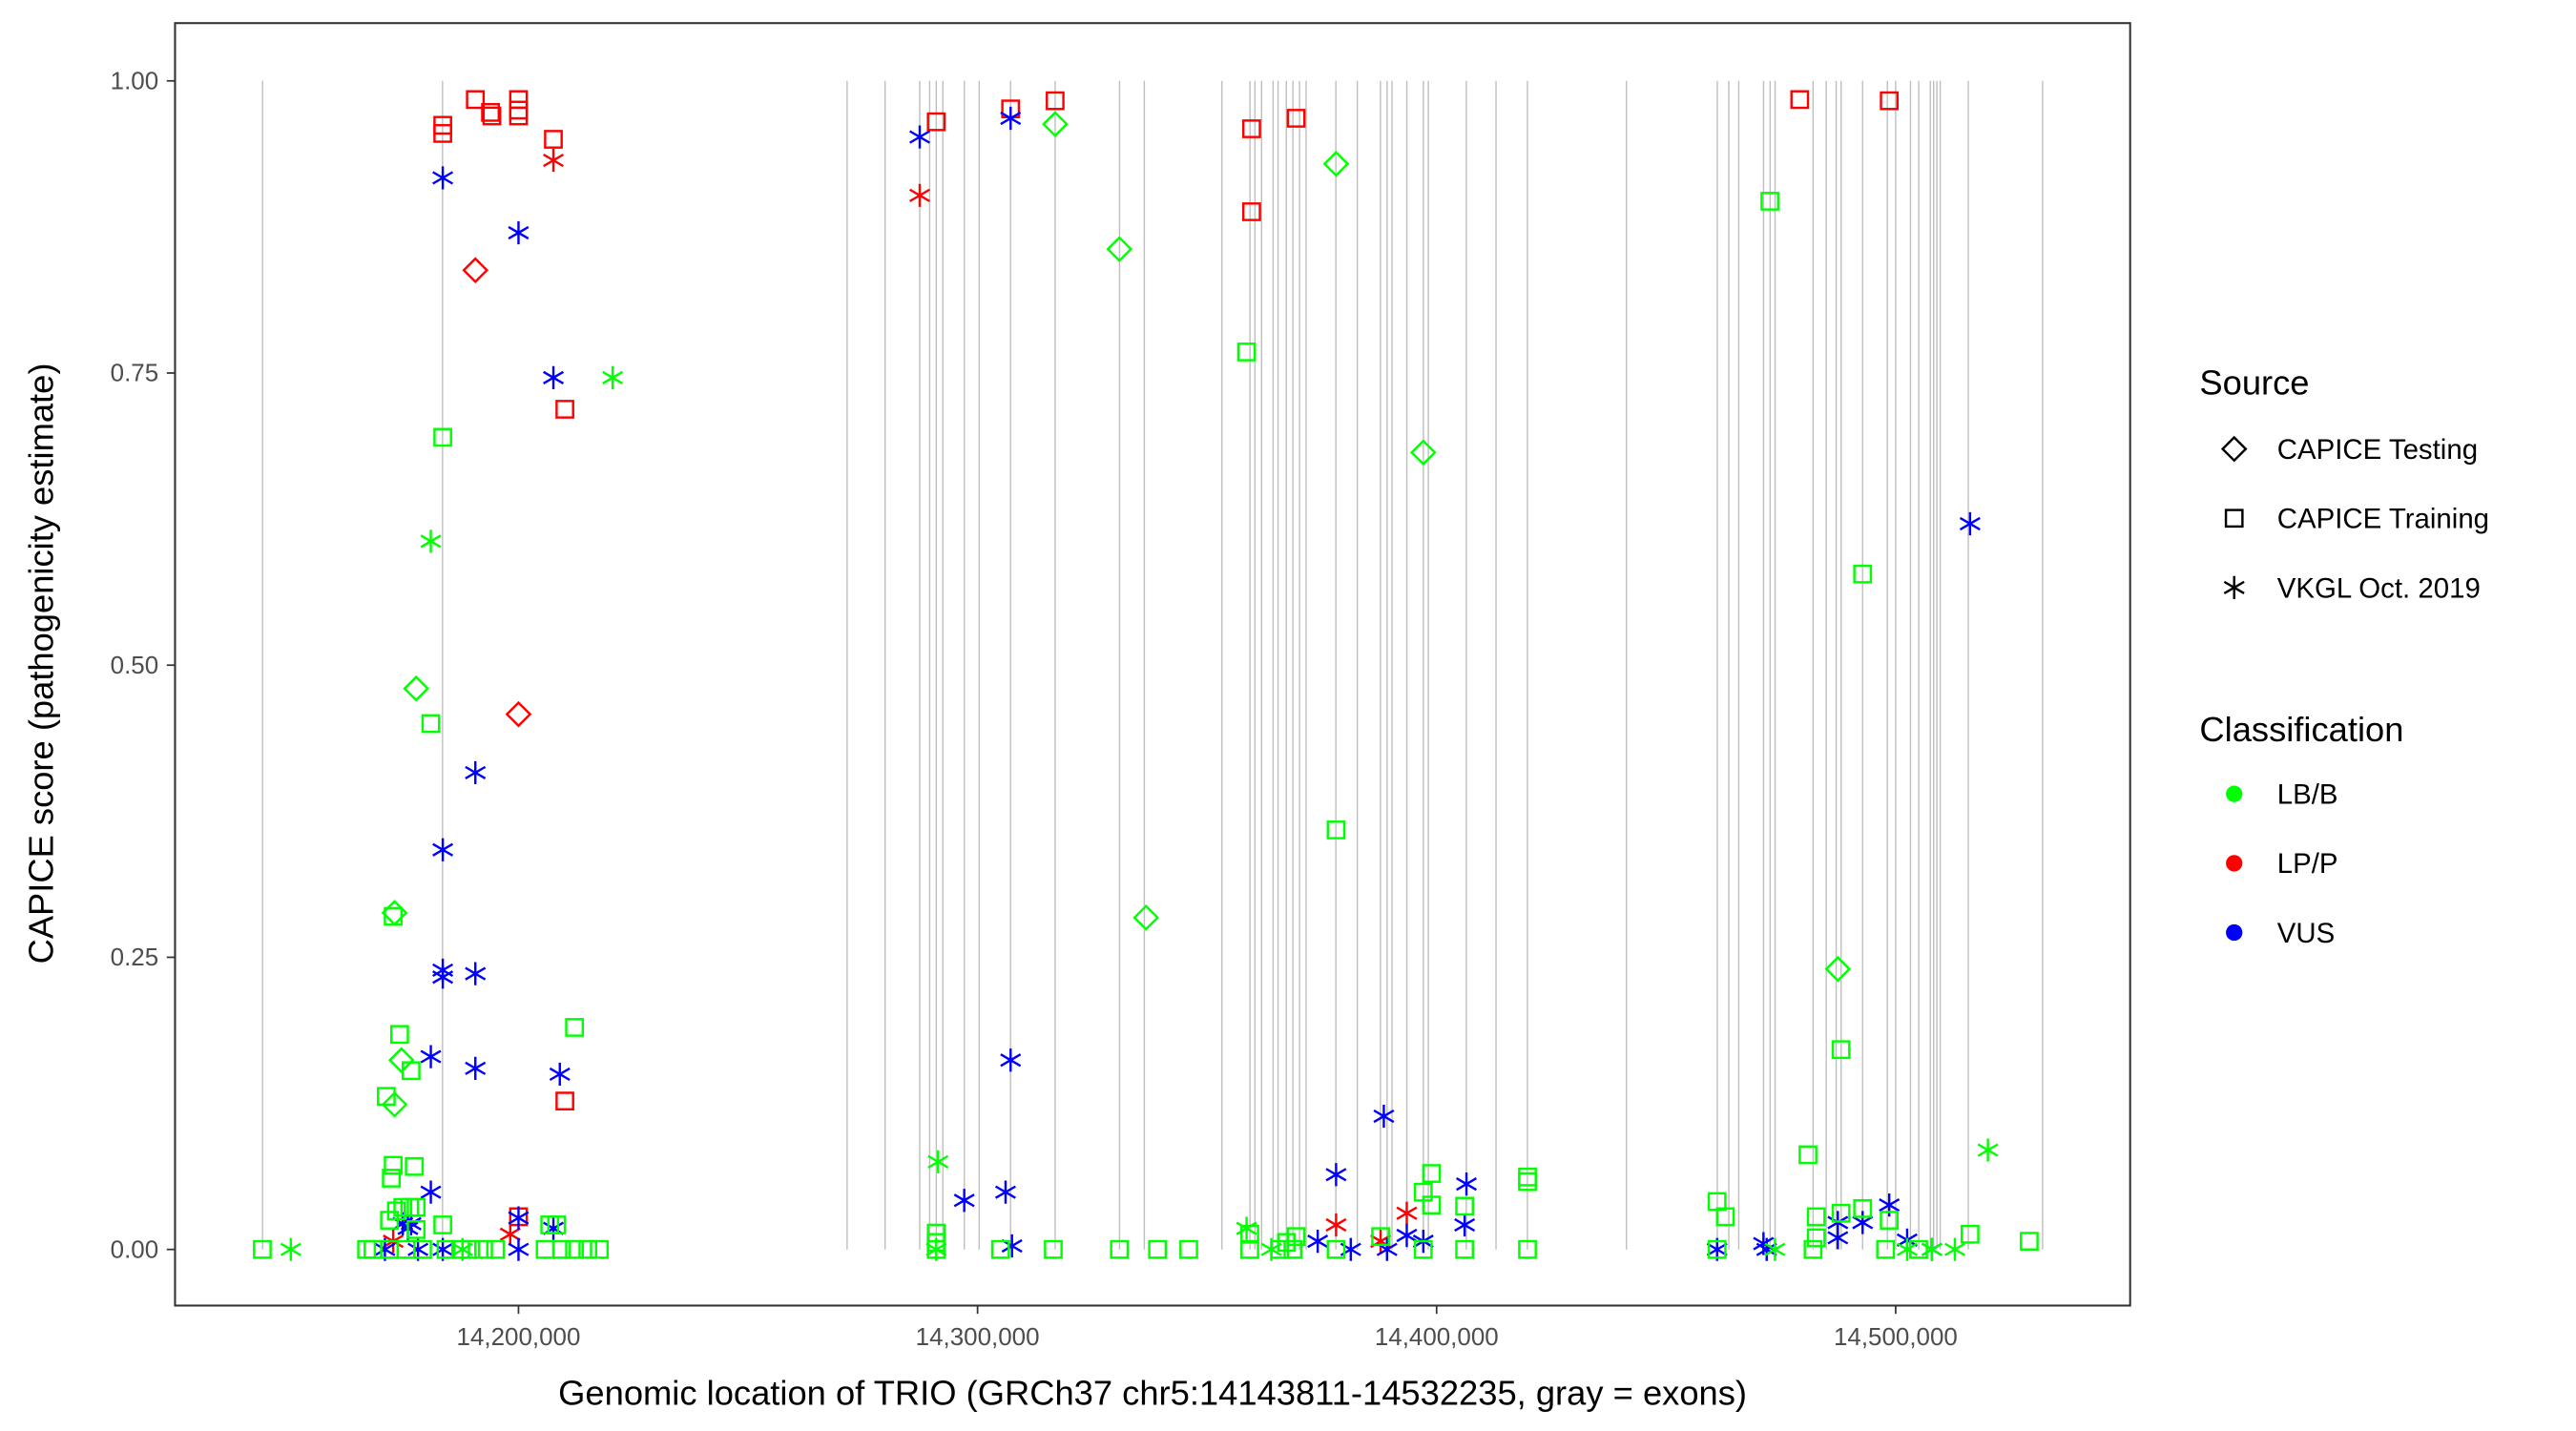 Image resolution: width=2576 pixels, height=1431 pixels. Describe the element at coordinates (519, 1337) in the screenshot. I see `x-tick-label: 14,200,000` at that location.